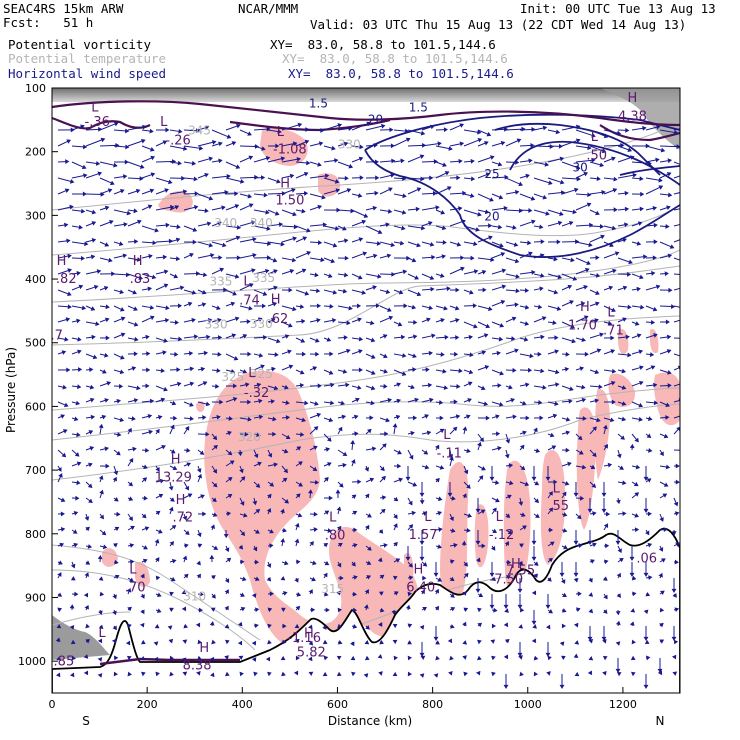  What do you see at coordinates (432, 704) in the screenshot?
I see `x-tick-label: 800` at bounding box center [432, 704].